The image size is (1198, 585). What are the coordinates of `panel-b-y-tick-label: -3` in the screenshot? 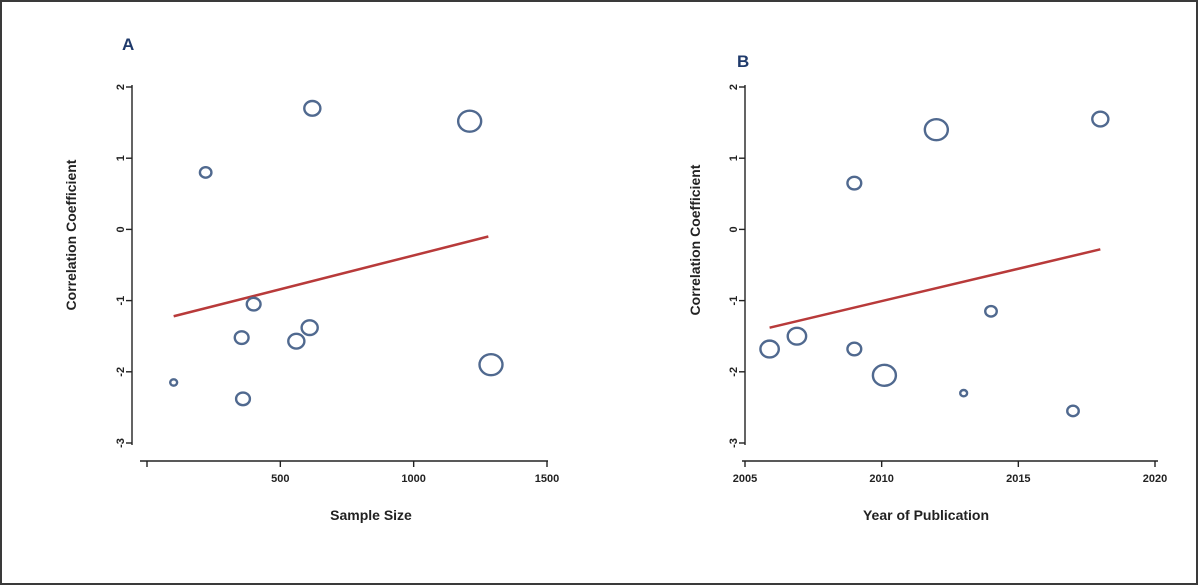 It's located at (734, 443).